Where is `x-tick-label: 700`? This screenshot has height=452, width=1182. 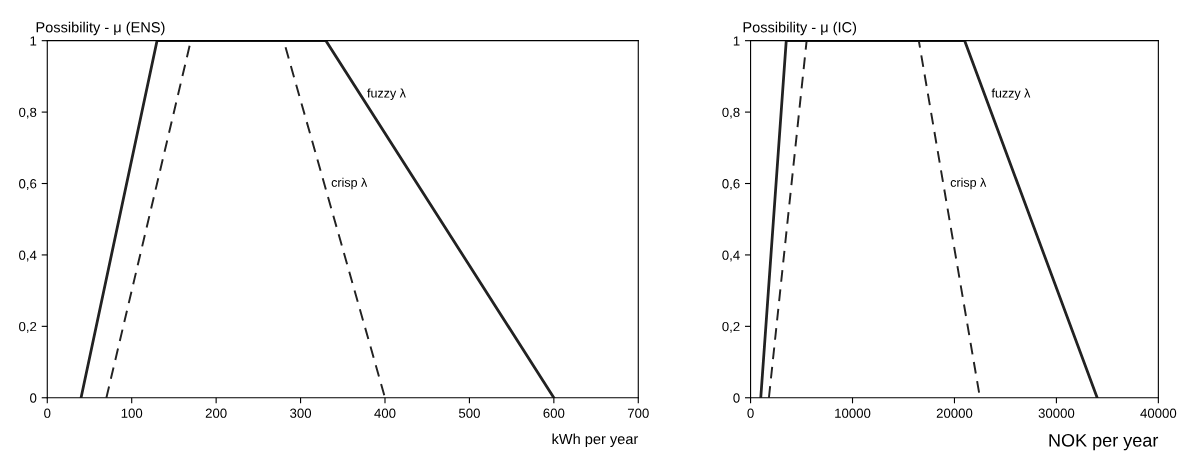
x-tick-label: 700 is located at coordinates (638, 413).